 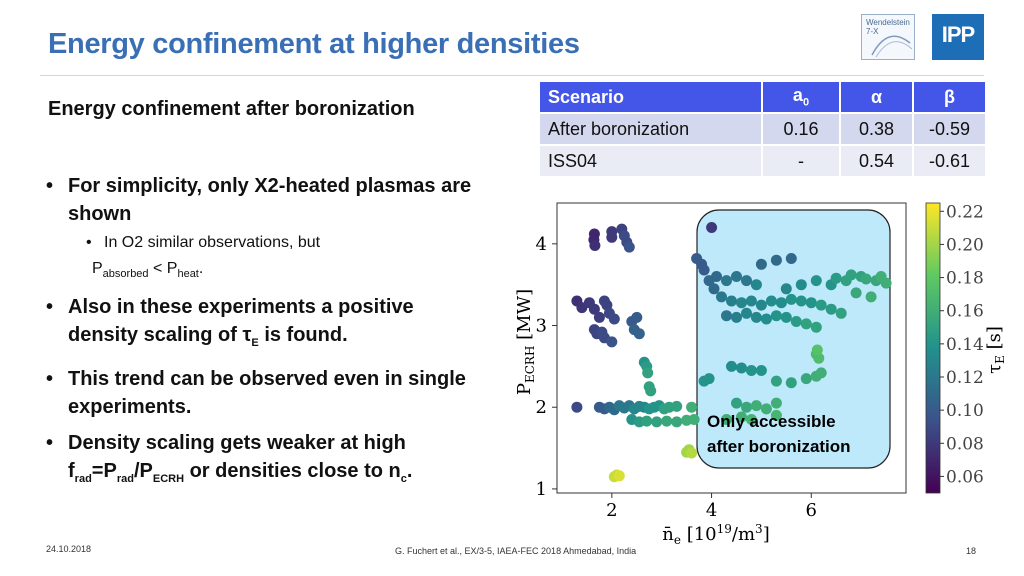 What do you see at coordinates (762, 161) in the screenshot?
I see `table-row: ISS04 - 0.54 -0.61` at bounding box center [762, 161].